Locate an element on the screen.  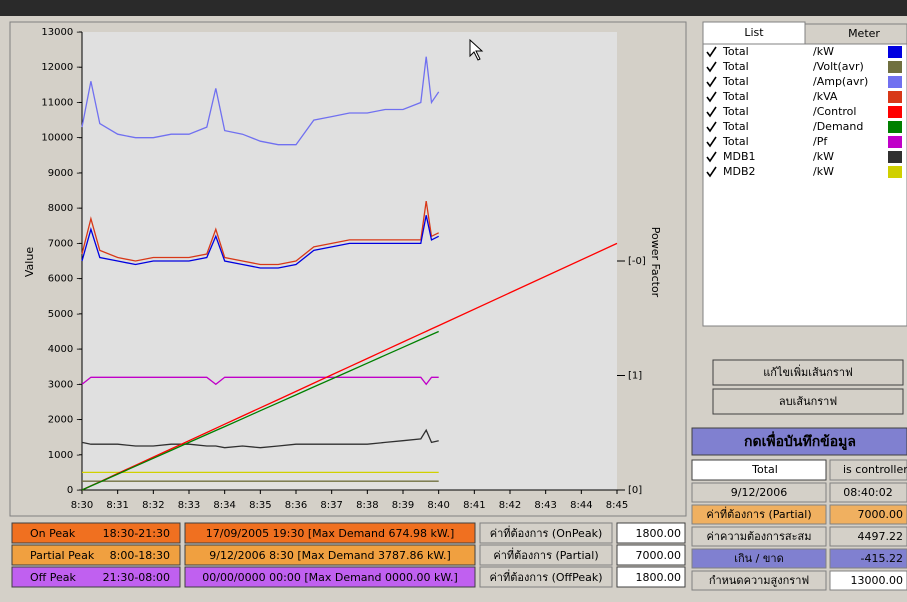
date: 9/12/2006 is located at coordinates (759, 492).